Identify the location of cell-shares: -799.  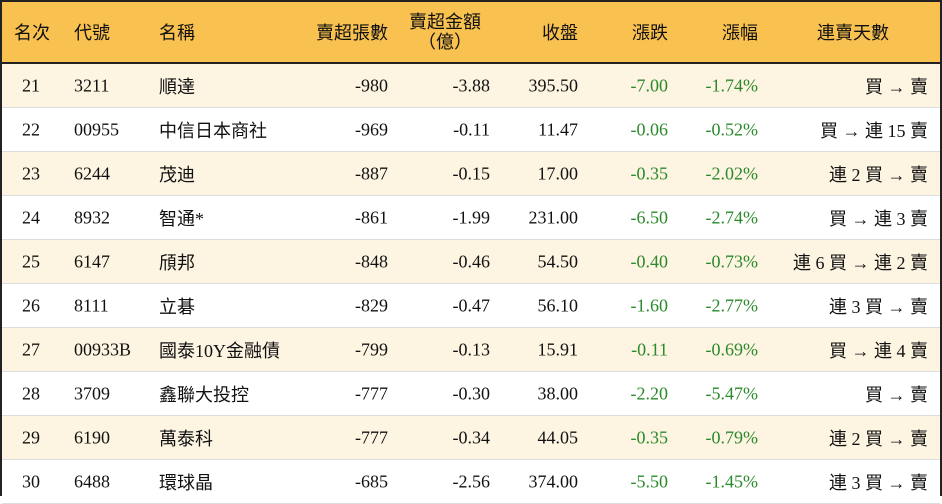
(371, 349).